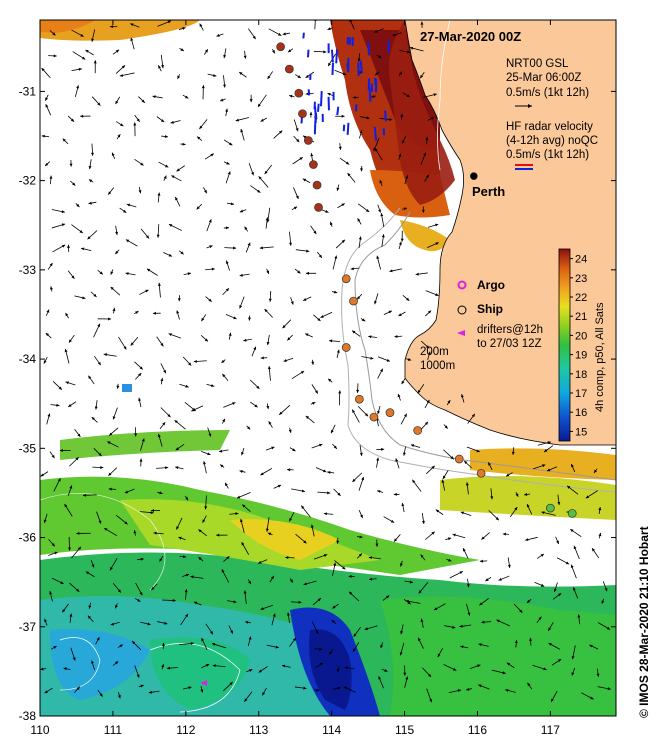 The width and height of the screenshot is (659, 750). I want to click on y-tick-label: -36, so click(28, 538).